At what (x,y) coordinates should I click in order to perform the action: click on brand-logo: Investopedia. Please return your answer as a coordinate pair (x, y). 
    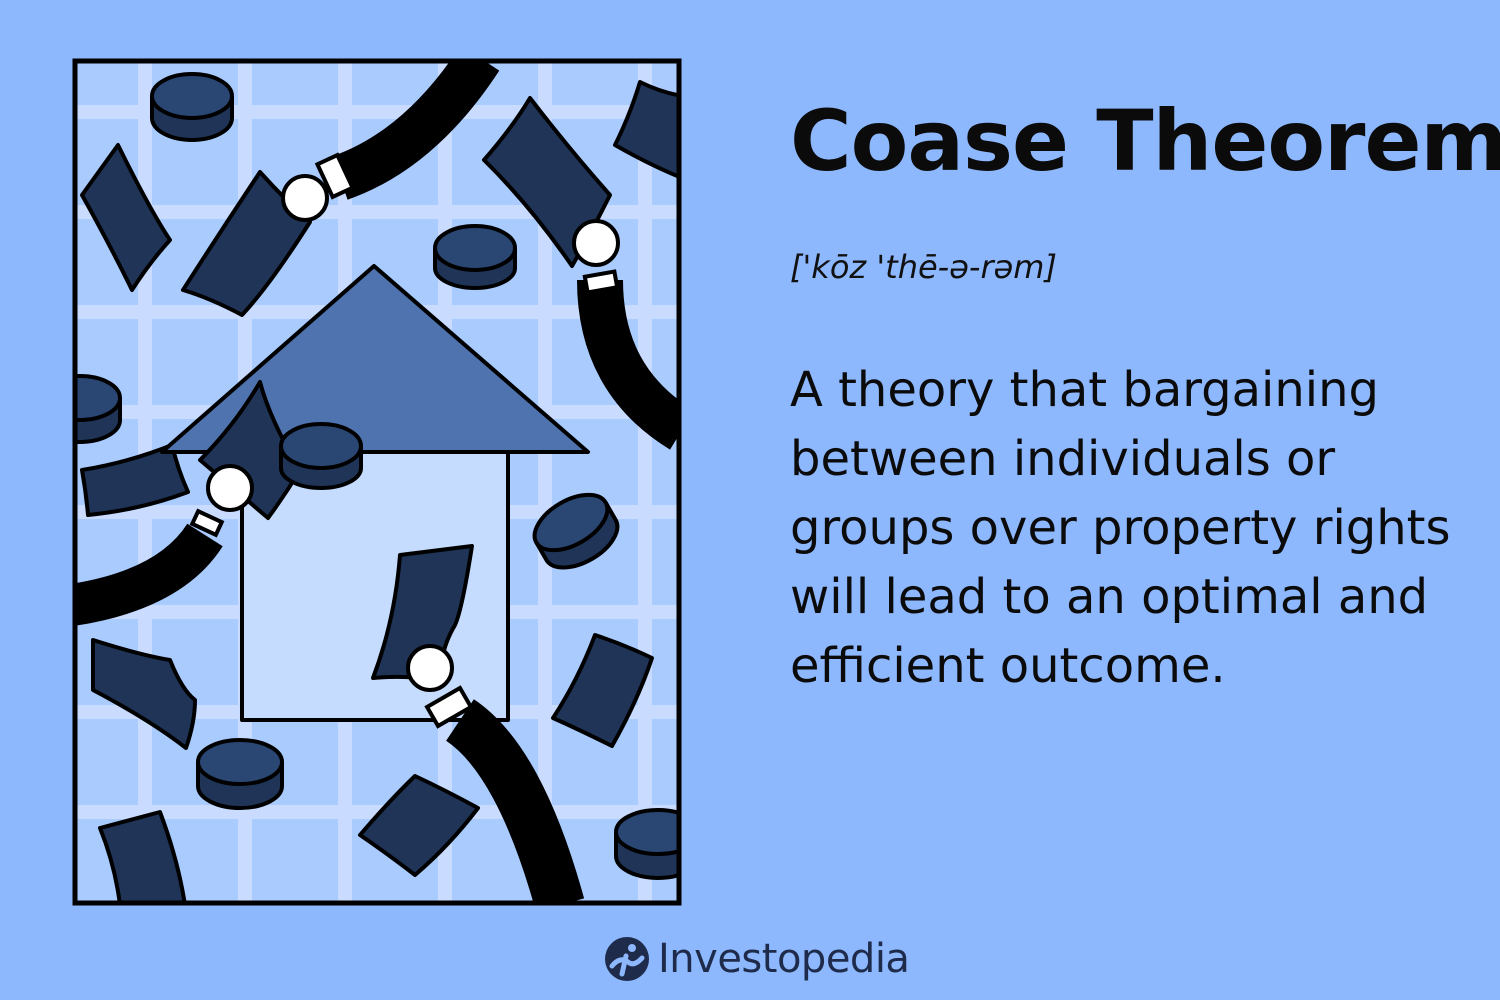
    Looking at the image, I should click on (757, 959).